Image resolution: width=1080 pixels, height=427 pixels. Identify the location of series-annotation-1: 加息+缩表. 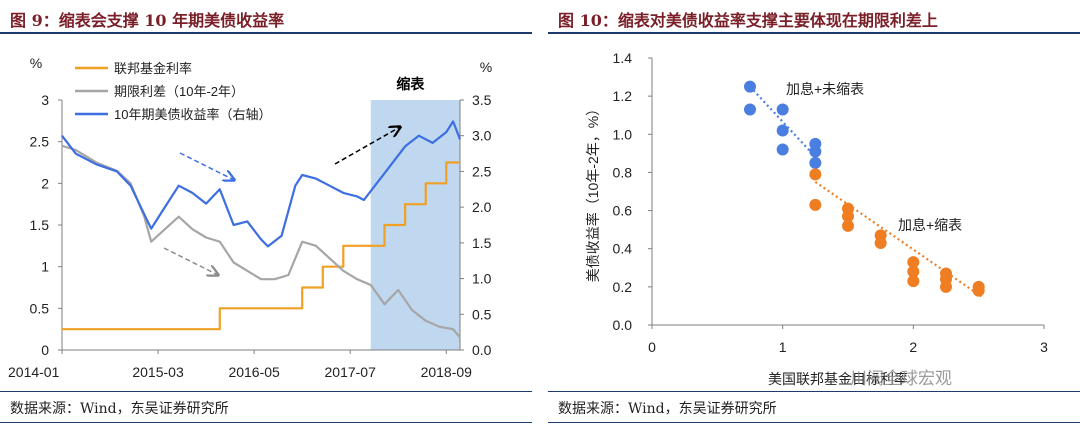
(930, 225).